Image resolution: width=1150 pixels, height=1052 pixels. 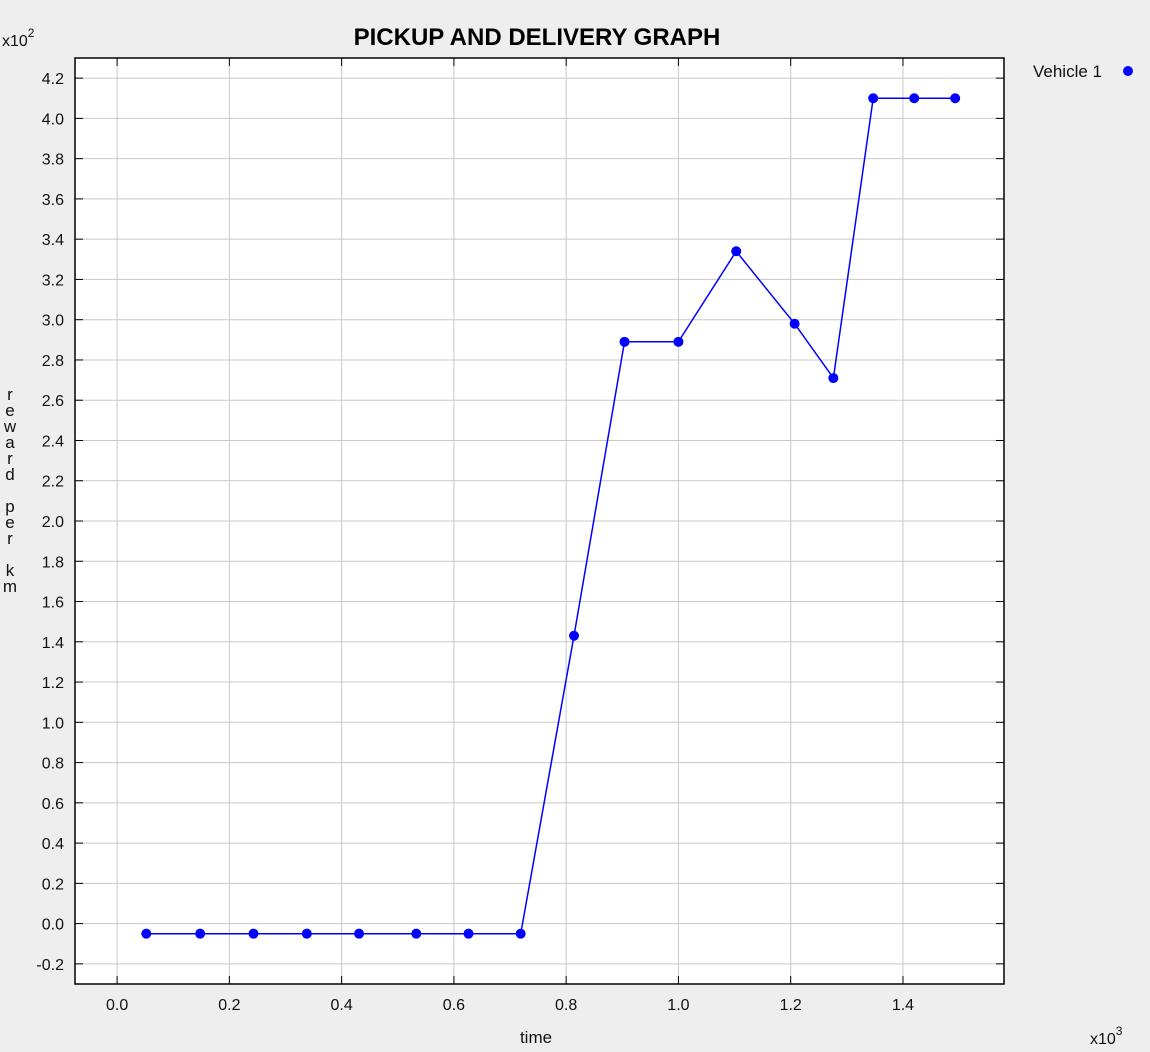 What do you see at coordinates (566, 1005) in the screenshot?
I see `x-tick-label: 0.8` at bounding box center [566, 1005].